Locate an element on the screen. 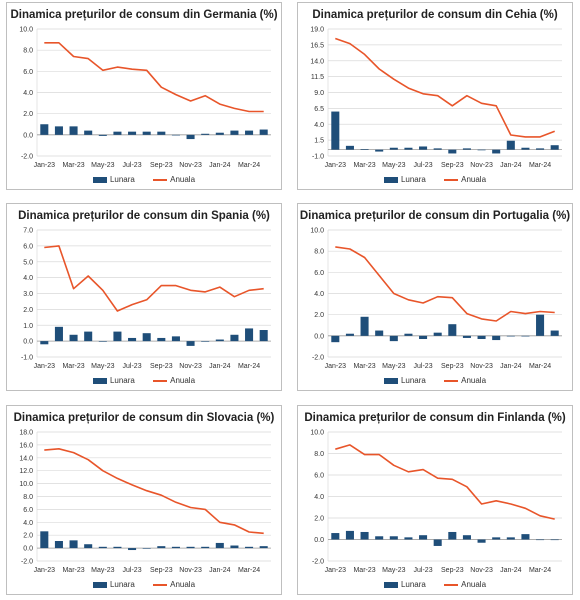 This screenshot has width=580, height=600. y-tick-label: -1.0 is located at coordinates (318, 157).